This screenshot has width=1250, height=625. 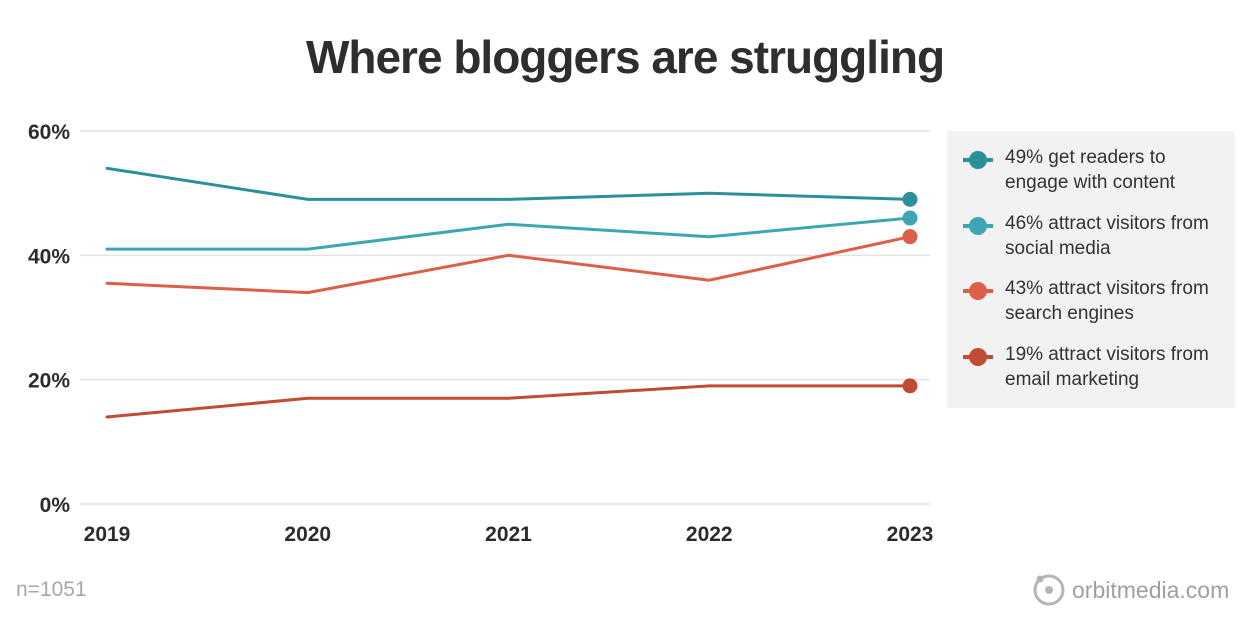 I want to click on legend-item-1: 49% get readers to engage with content, so click(x=1099, y=178).